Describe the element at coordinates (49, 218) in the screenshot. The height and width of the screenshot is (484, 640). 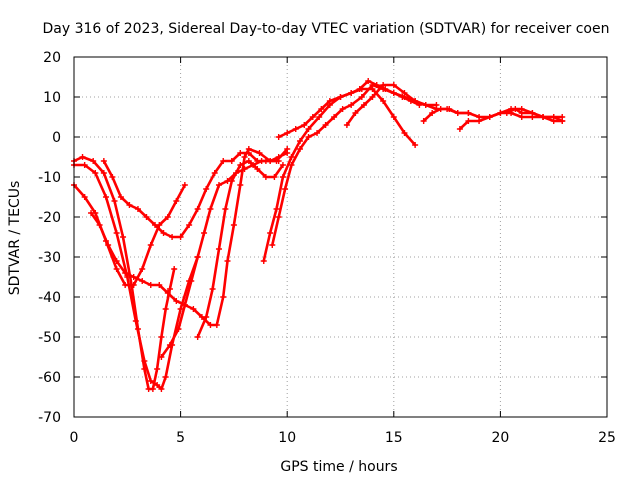
I see `y-tick-label: -20` at that location.